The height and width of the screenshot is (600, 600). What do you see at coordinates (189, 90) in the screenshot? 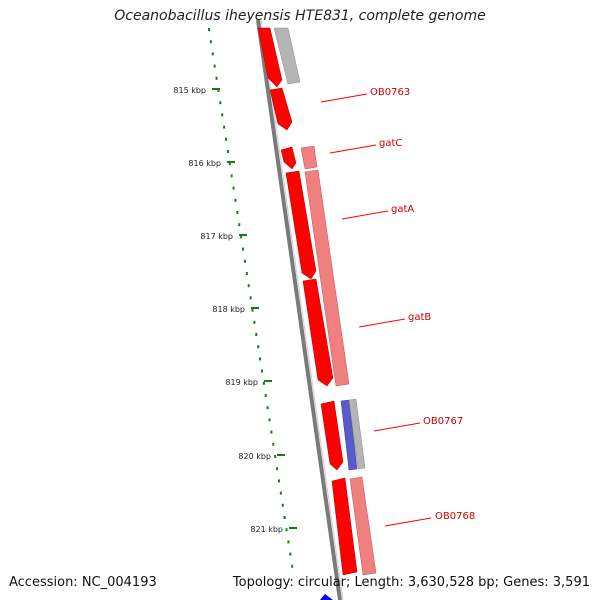
I see `tick-label: 815 kbp` at bounding box center [189, 90].